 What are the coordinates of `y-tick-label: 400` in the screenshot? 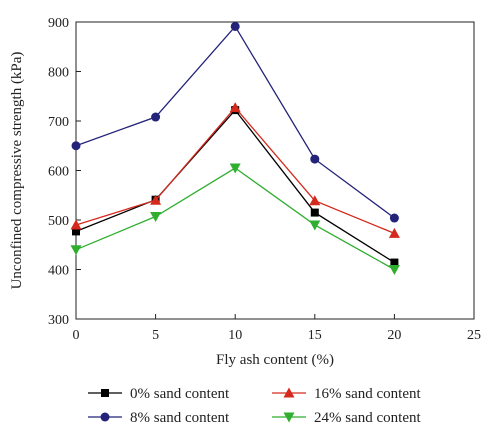 It's located at (58, 271).